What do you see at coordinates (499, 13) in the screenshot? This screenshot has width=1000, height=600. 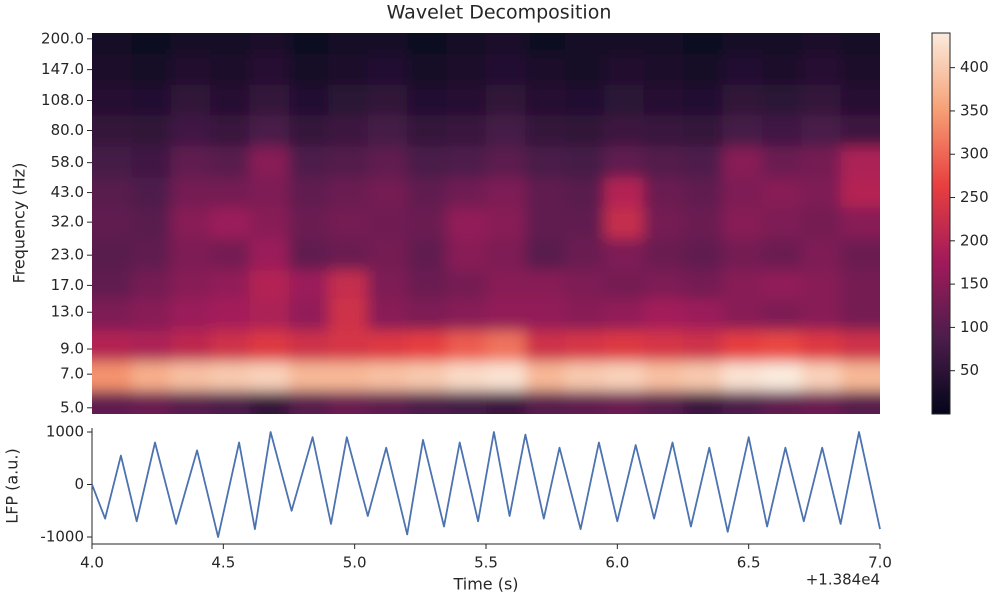 I see `chart-title: Wavelet Decomposition` at bounding box center [499, 13].